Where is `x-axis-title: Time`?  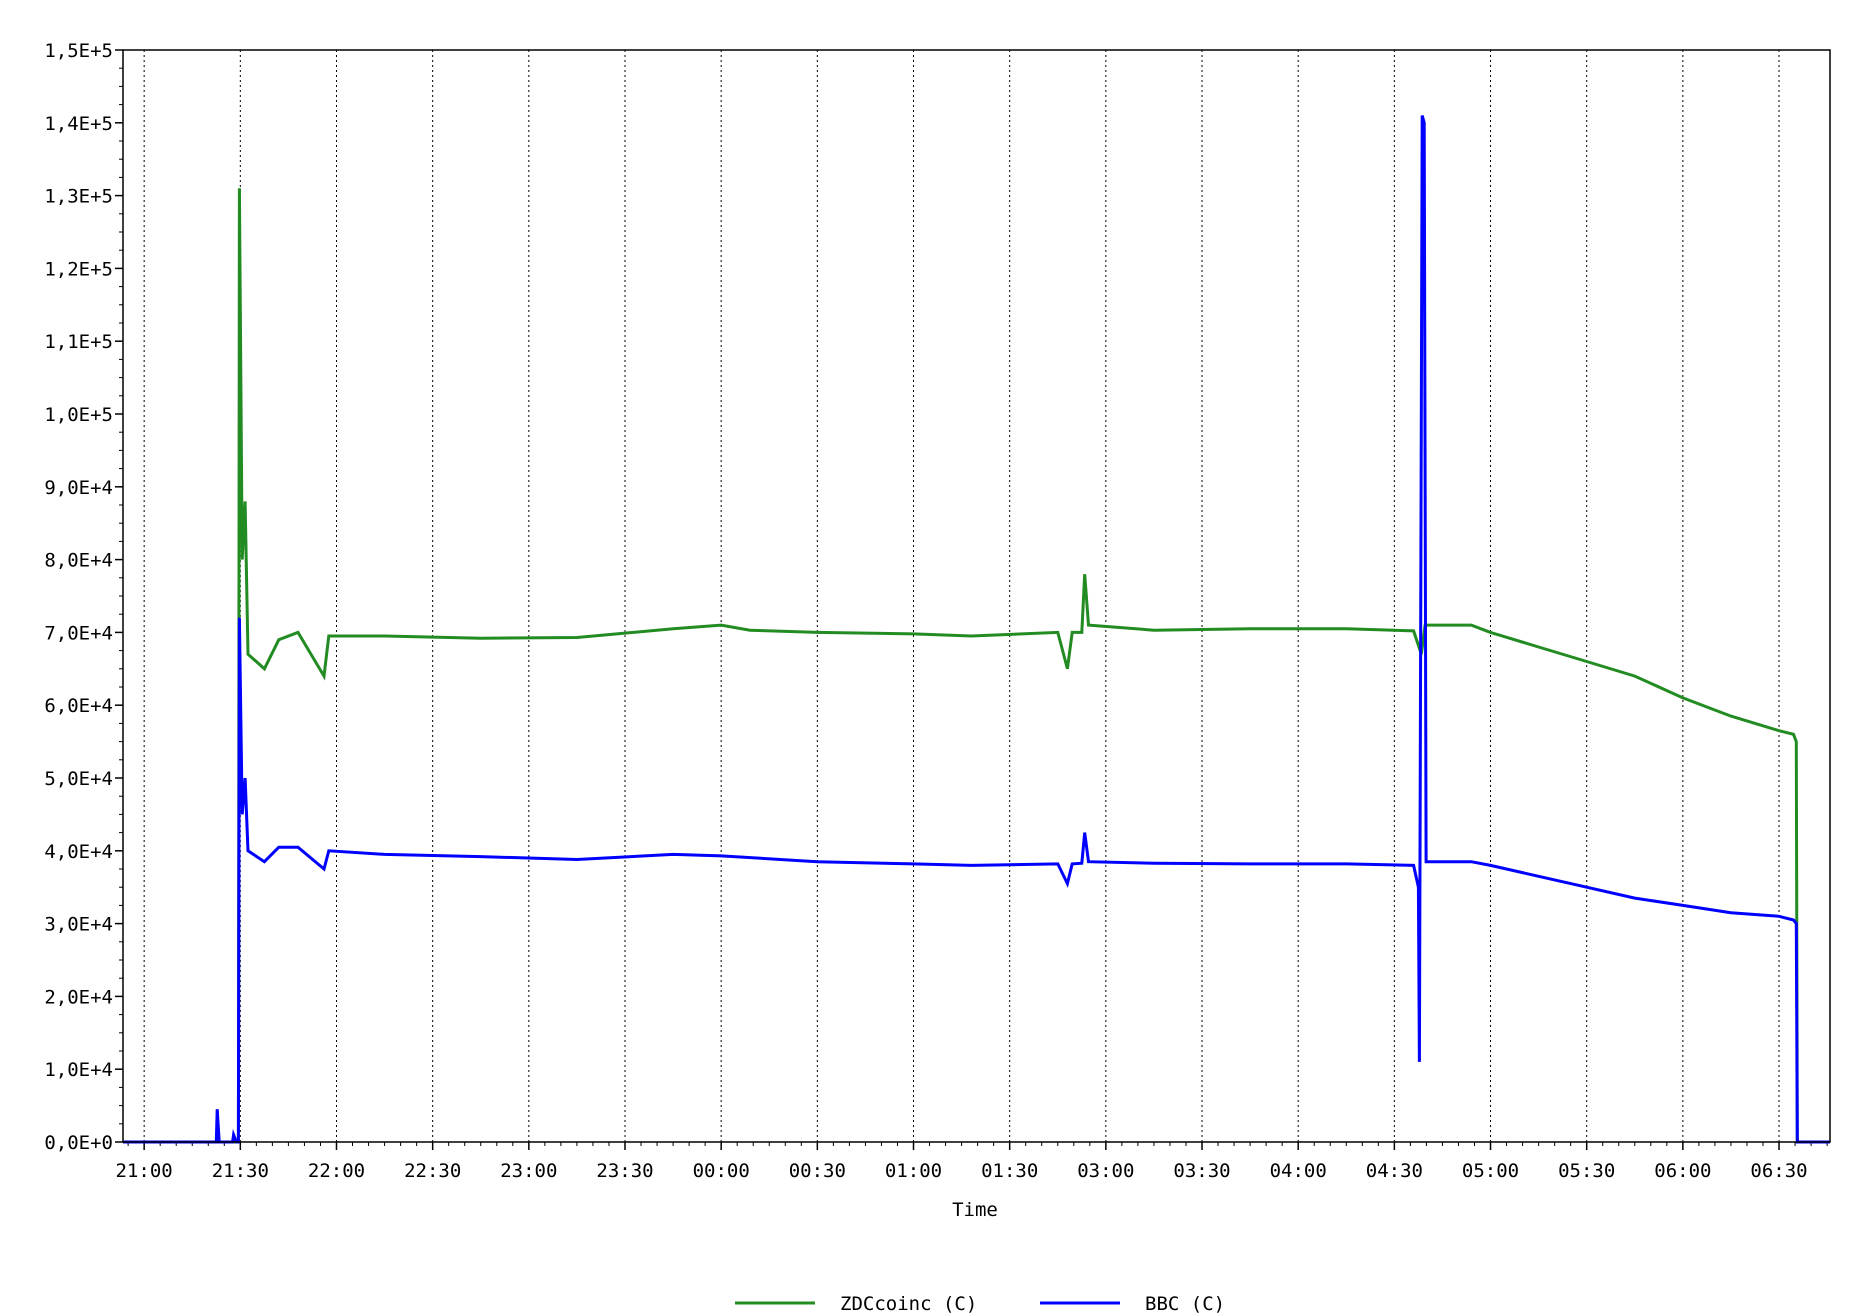 x-axis-title: Time is located at coordinates (975, 1210).